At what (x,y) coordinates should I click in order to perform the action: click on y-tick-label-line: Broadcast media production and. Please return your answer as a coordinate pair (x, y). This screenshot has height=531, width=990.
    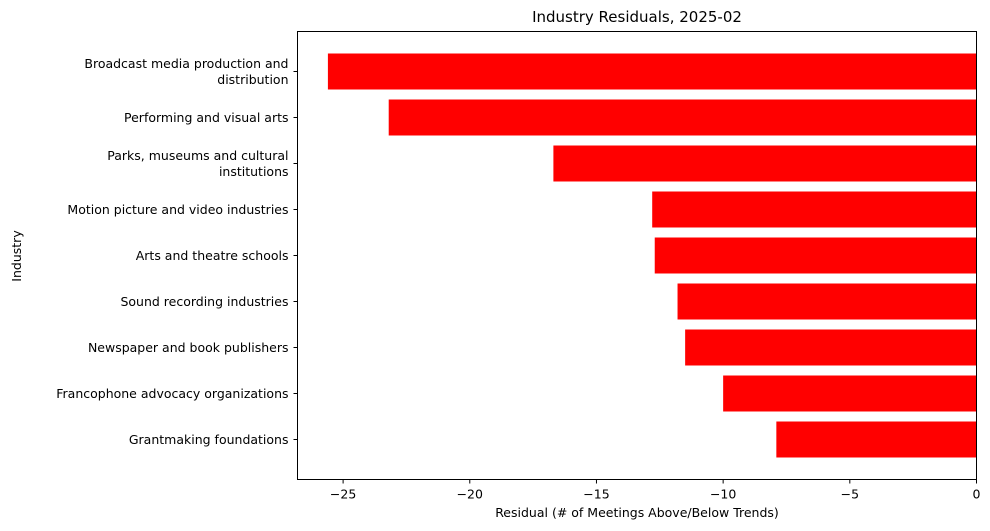
    Looking at the image, I should click on (186, 63).